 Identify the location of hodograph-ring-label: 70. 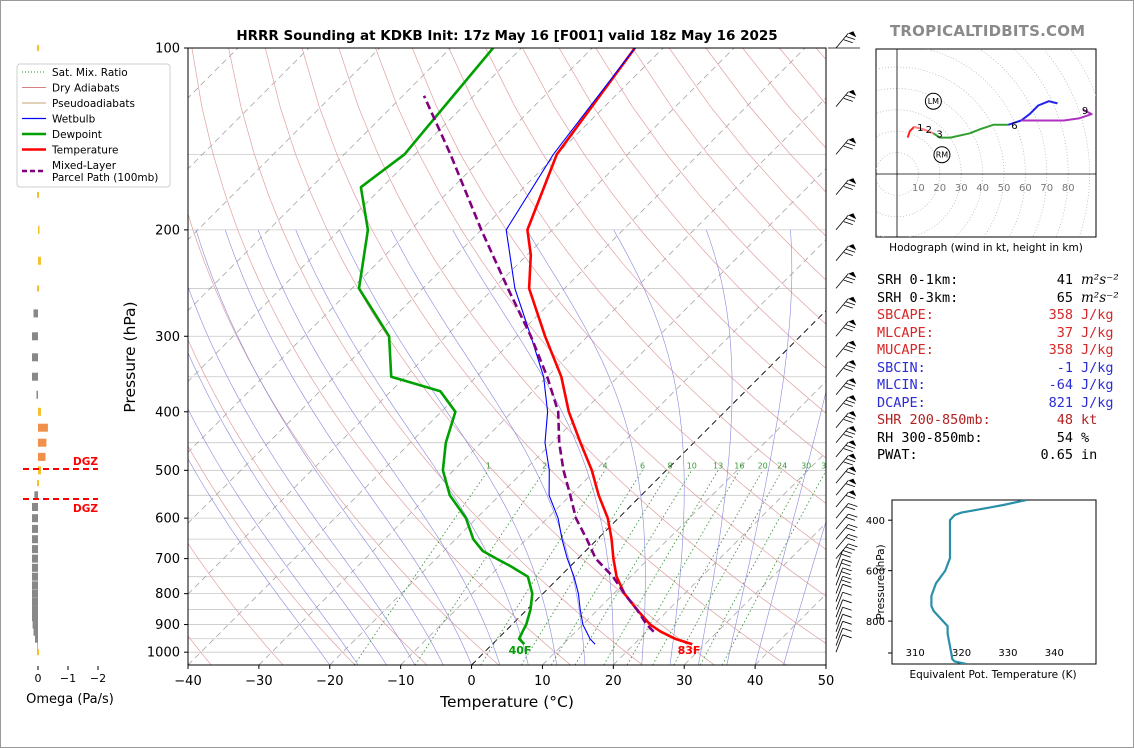
(1046, 188).